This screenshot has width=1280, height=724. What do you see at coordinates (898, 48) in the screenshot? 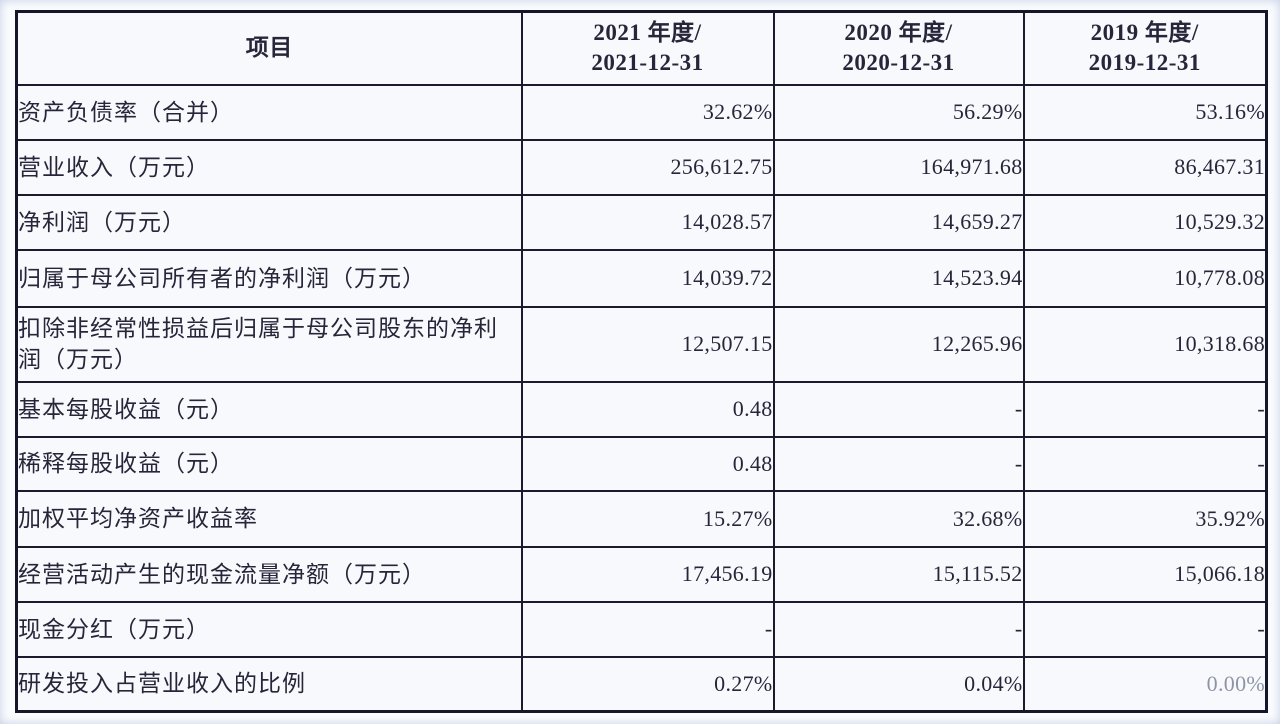
I see `header-2020: 2020 年度/ 2020-12-31` at bounding box center [898, 48].